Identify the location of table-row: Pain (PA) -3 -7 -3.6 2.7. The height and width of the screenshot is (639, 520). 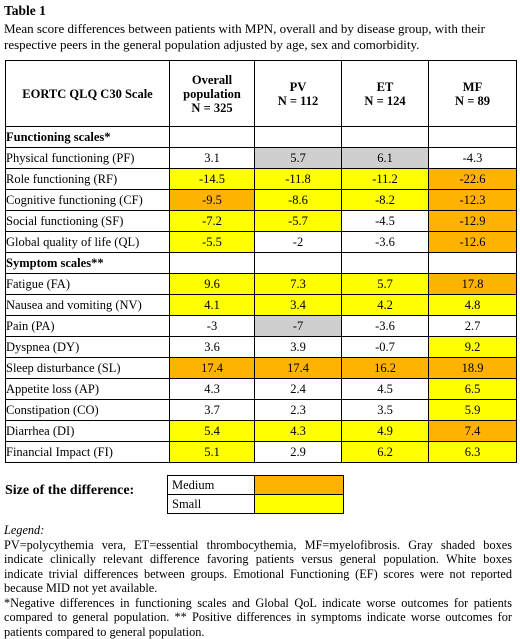
(261, 326).